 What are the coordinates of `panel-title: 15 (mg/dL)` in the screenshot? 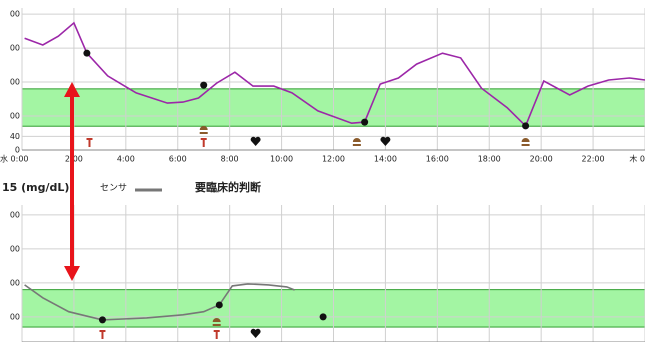 It's located at (35, 187).